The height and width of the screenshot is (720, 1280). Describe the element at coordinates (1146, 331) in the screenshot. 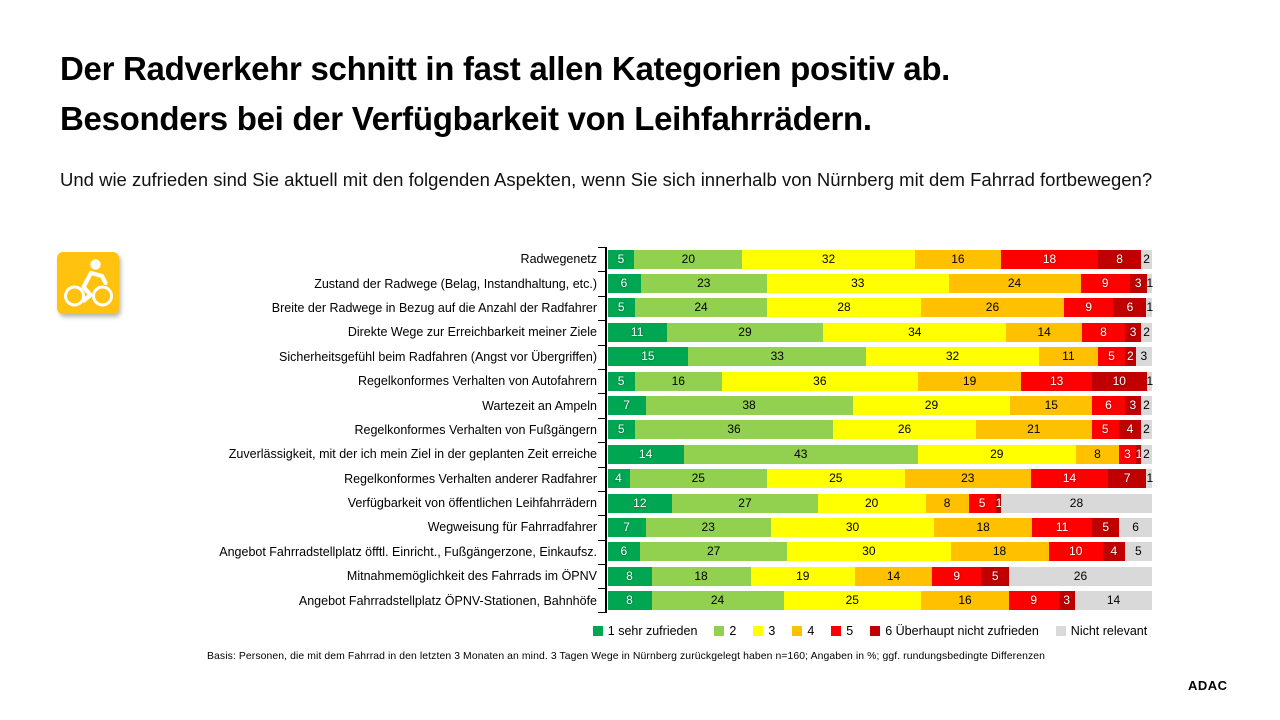

I see `bar-value: 2` at that location.